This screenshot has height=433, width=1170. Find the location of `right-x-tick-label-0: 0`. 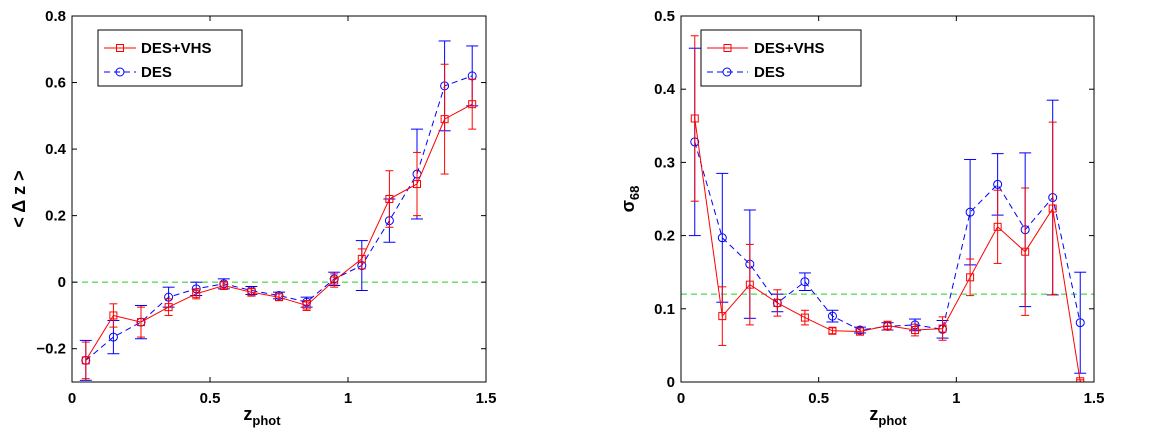

right-x-tick-label-0: 0 is located at coordinates (681, 398).